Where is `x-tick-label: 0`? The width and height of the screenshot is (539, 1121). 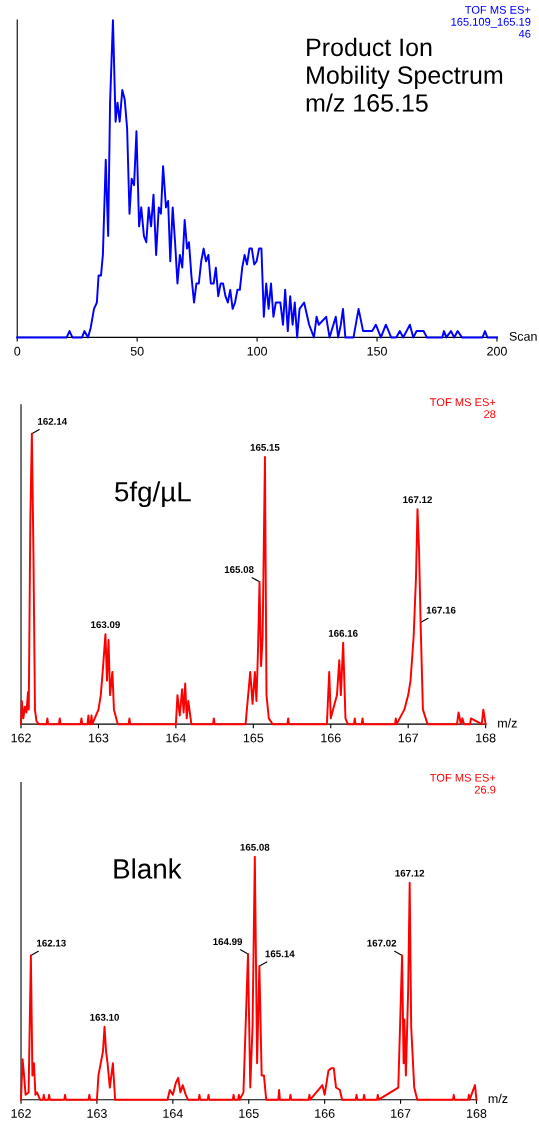 x-tick-label: 0 is located at coordinates (17, 351).